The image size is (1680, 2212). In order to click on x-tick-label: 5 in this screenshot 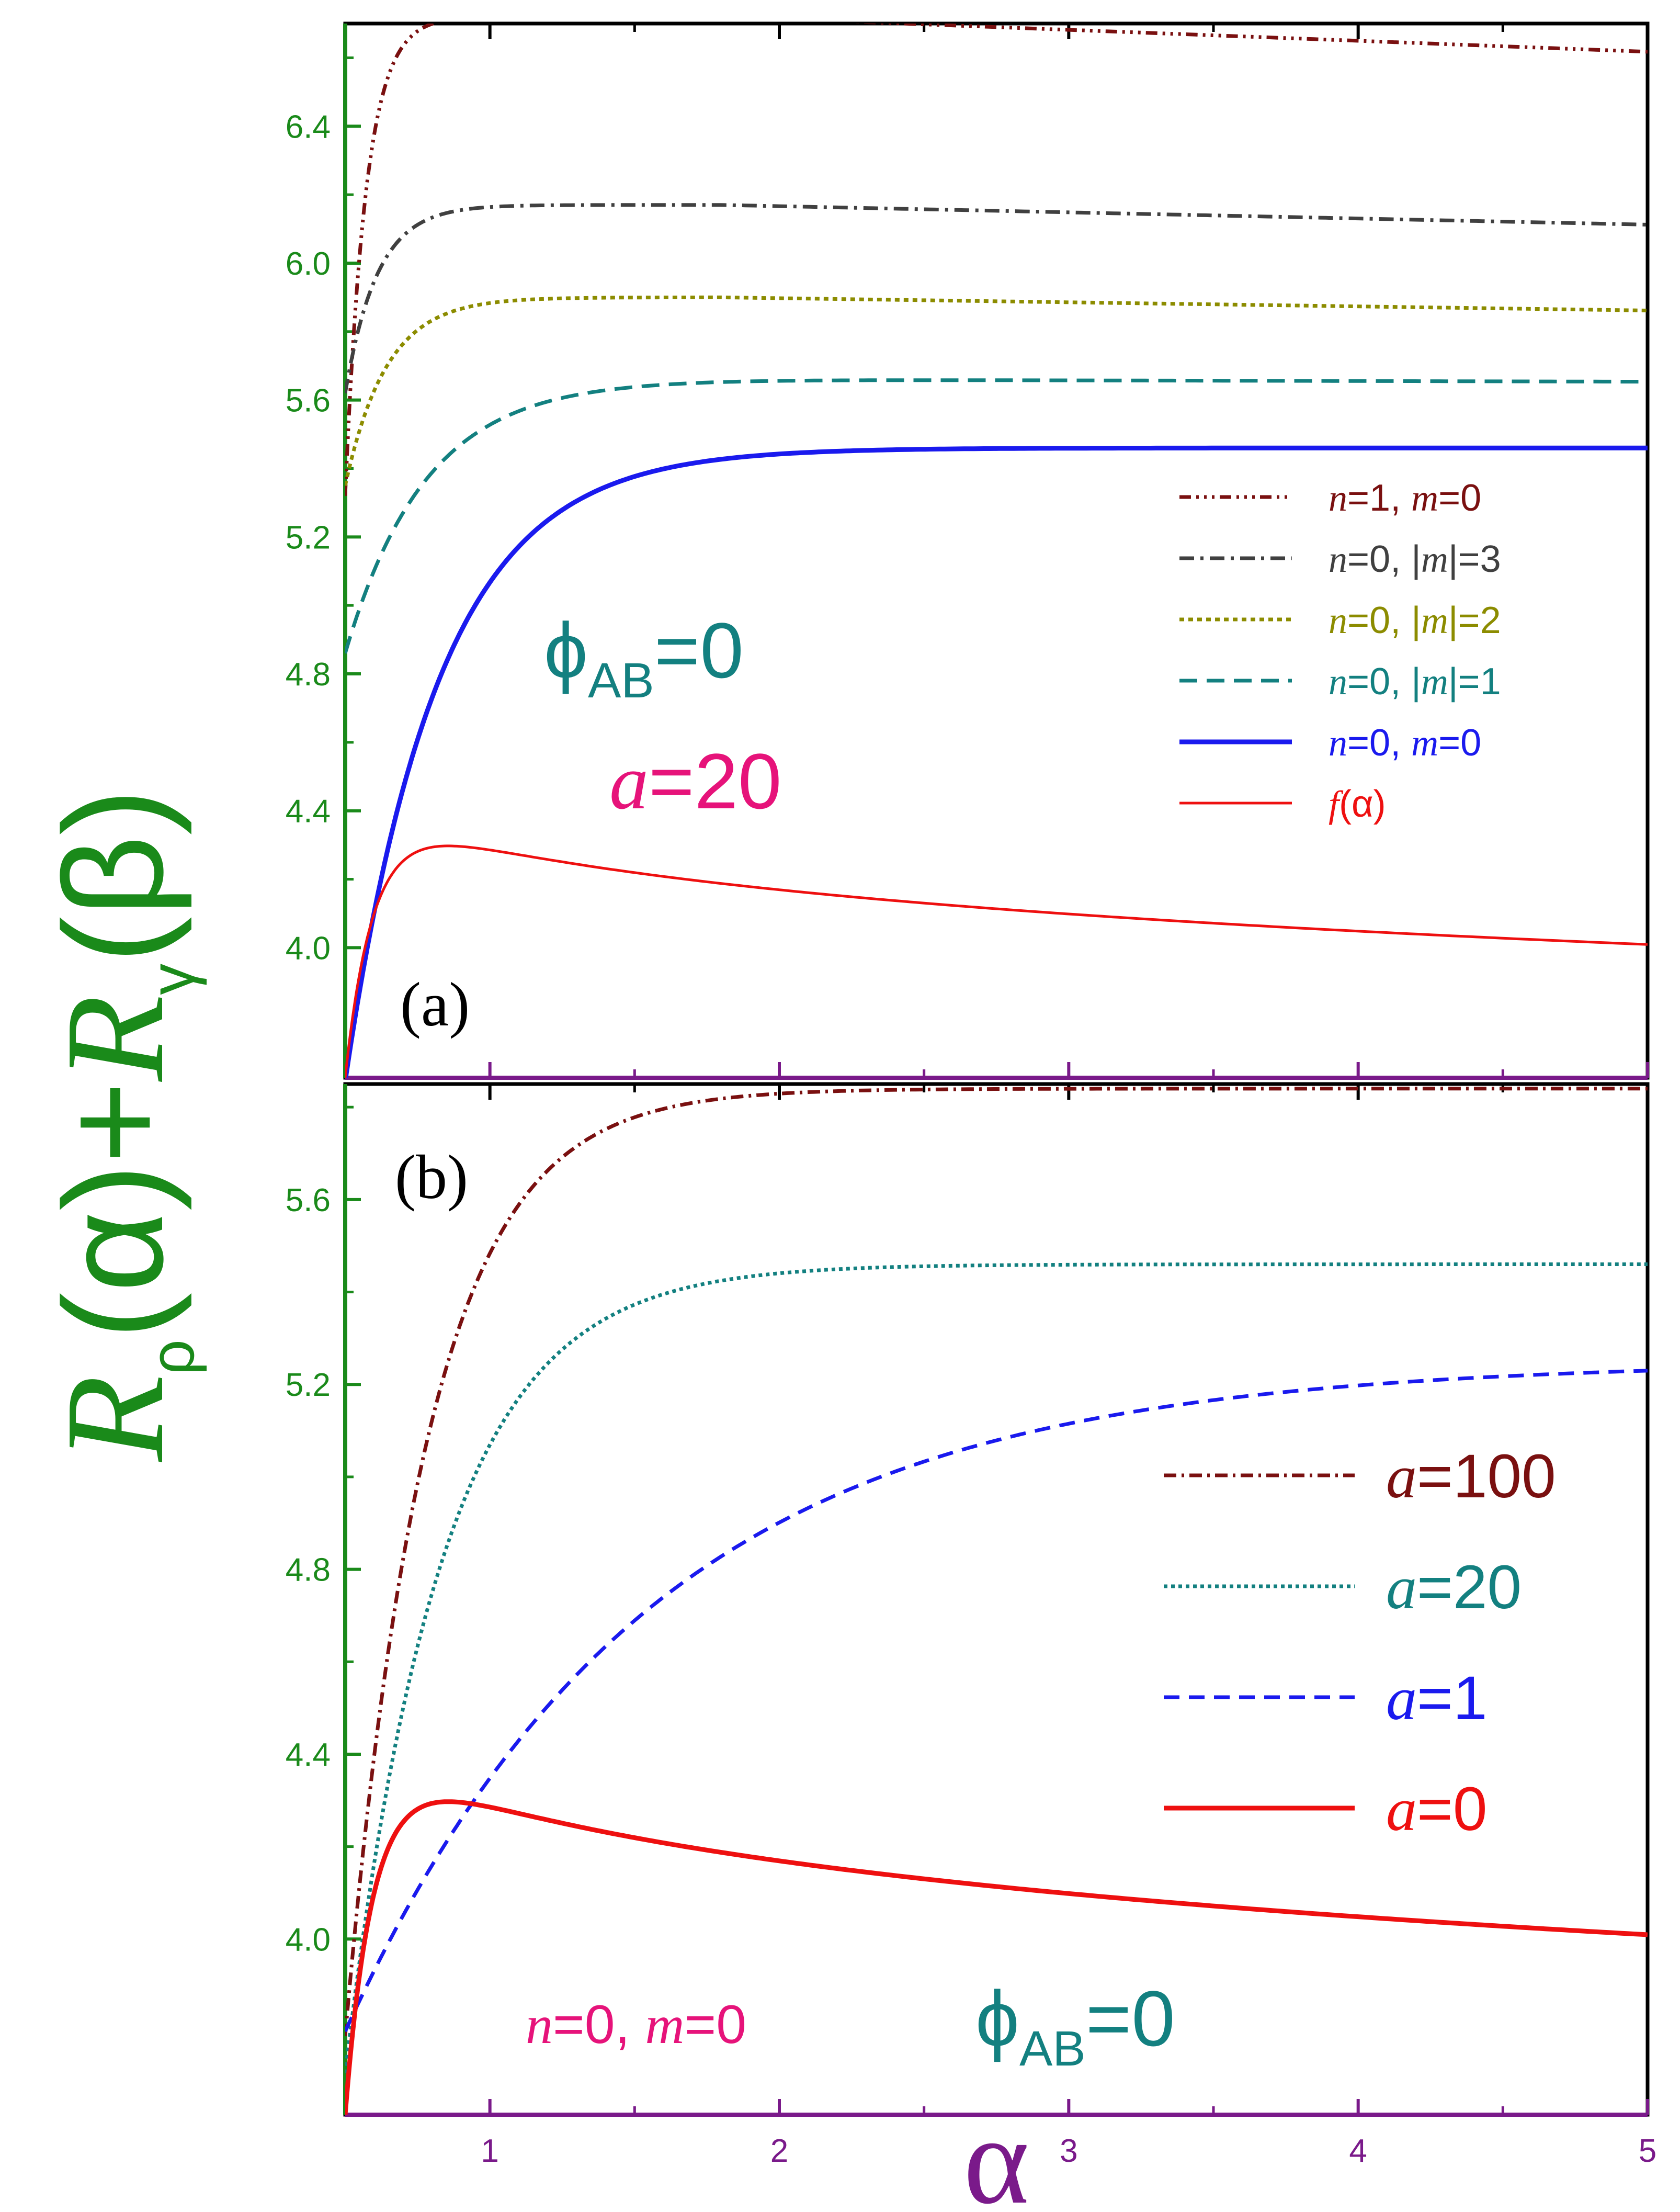, I will do `click(1647, 2151)`.